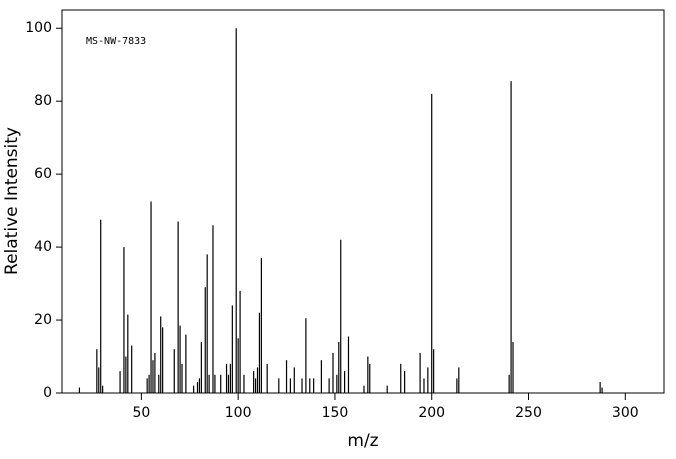 The image size is (676, 459). I want to click on x-axis-title: m/z, so click(362, 441).